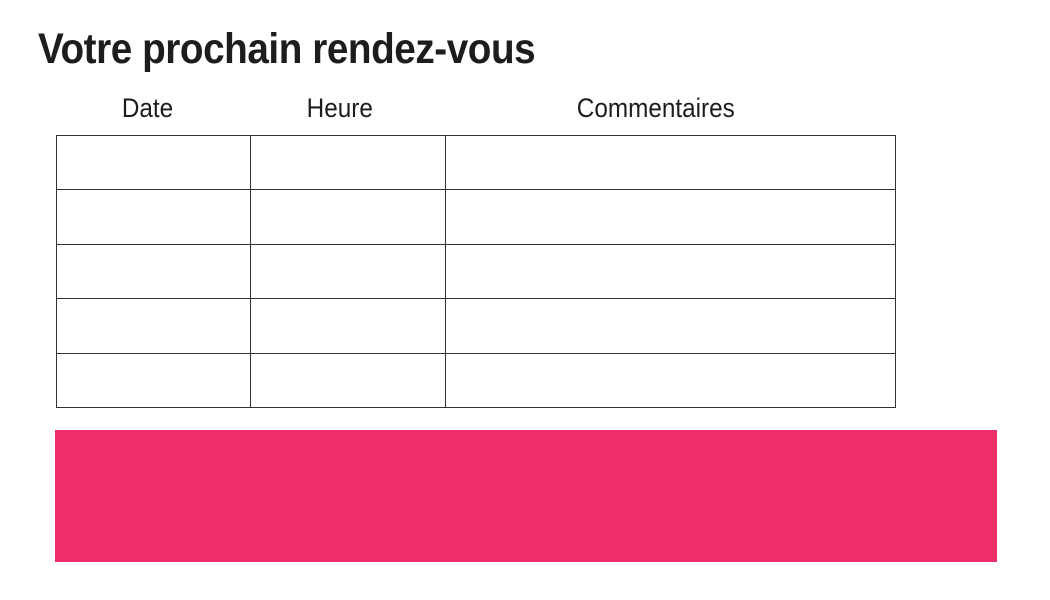 This screenshot has height=600, width=1050. I want to click on column-header-commentaires-label: Commentaires, so click(656, 108).